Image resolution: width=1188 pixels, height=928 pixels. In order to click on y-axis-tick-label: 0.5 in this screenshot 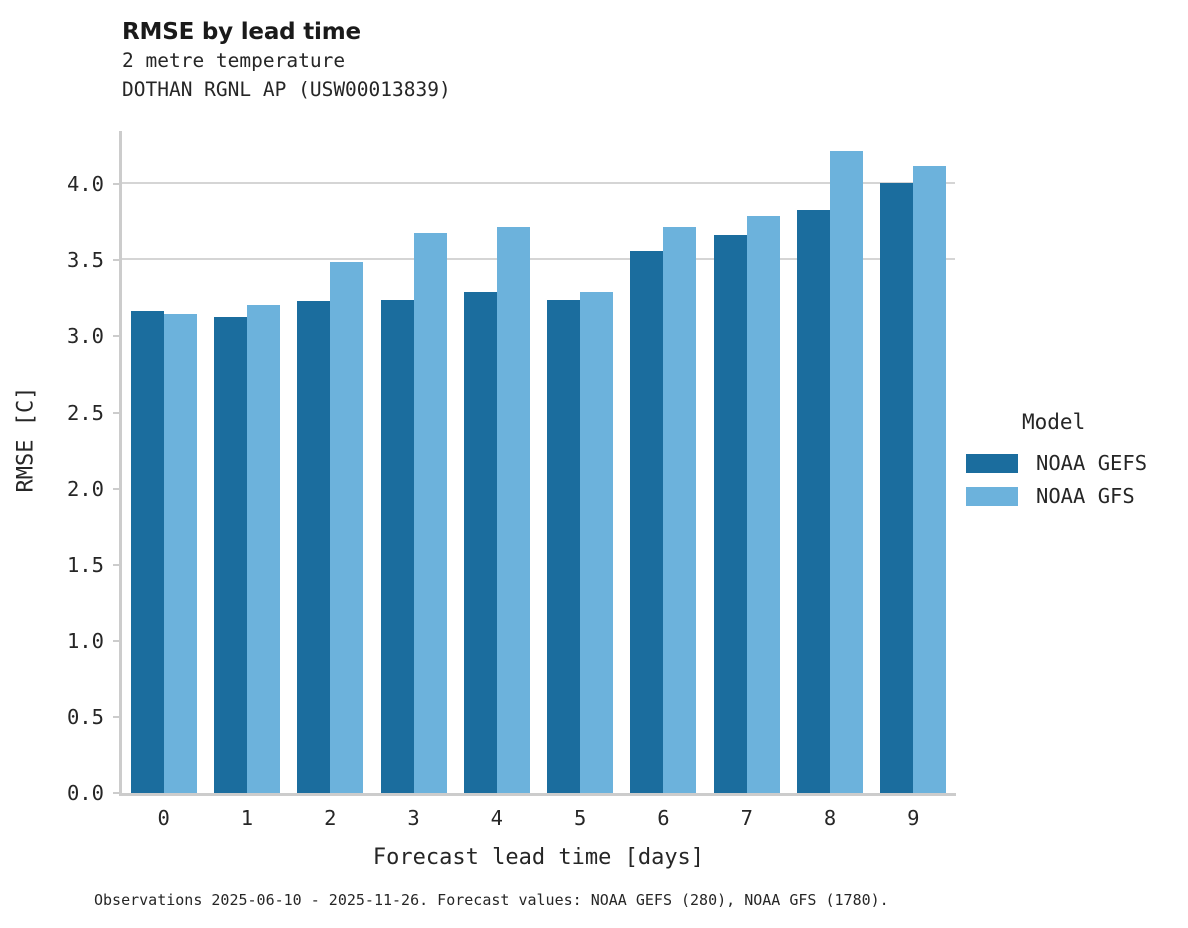, I will do `click(85, 716)`.